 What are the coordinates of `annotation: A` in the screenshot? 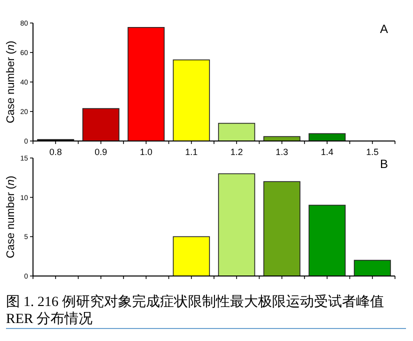 It's located at (384, 29).